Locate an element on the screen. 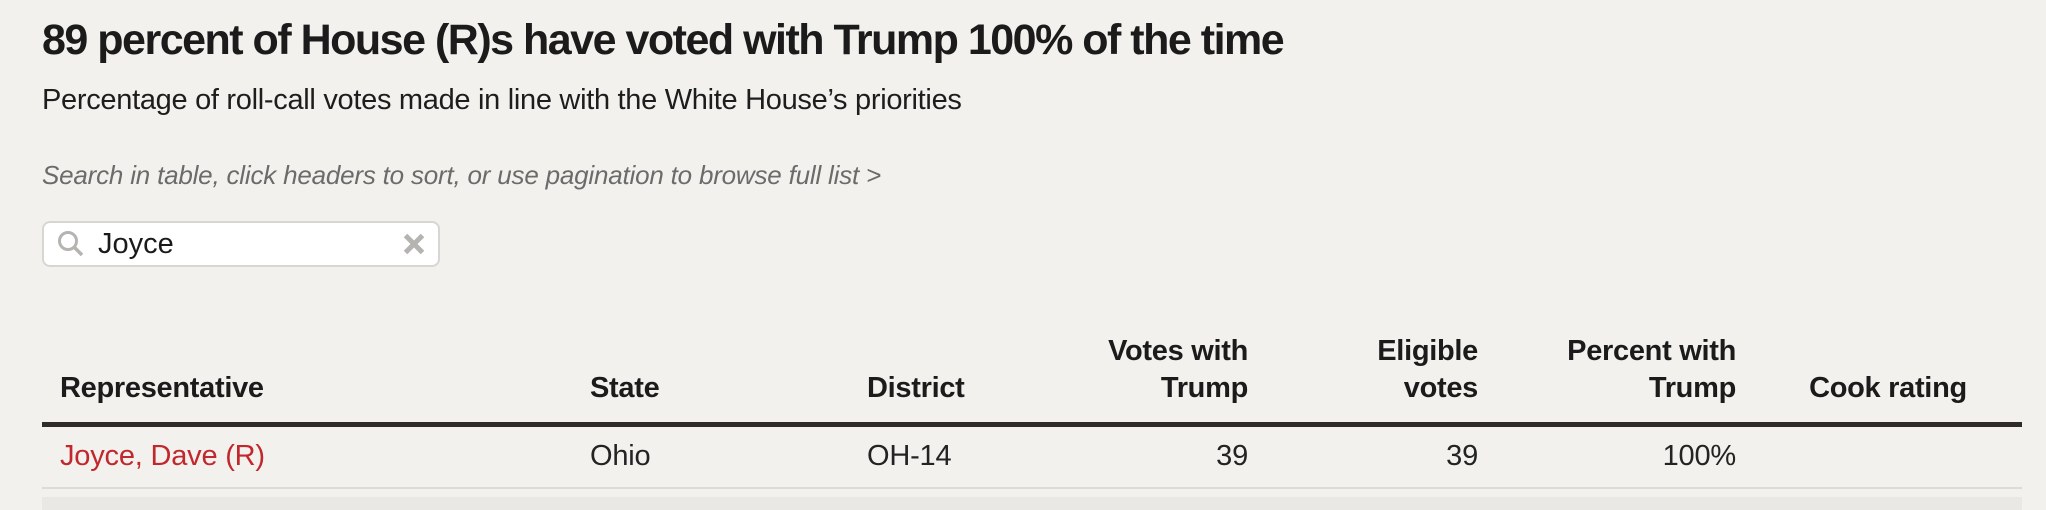 This screenshot has width=2046, height=510. column-header-eligible-votes: Eligible votes is located at coordinates (1427, 369).